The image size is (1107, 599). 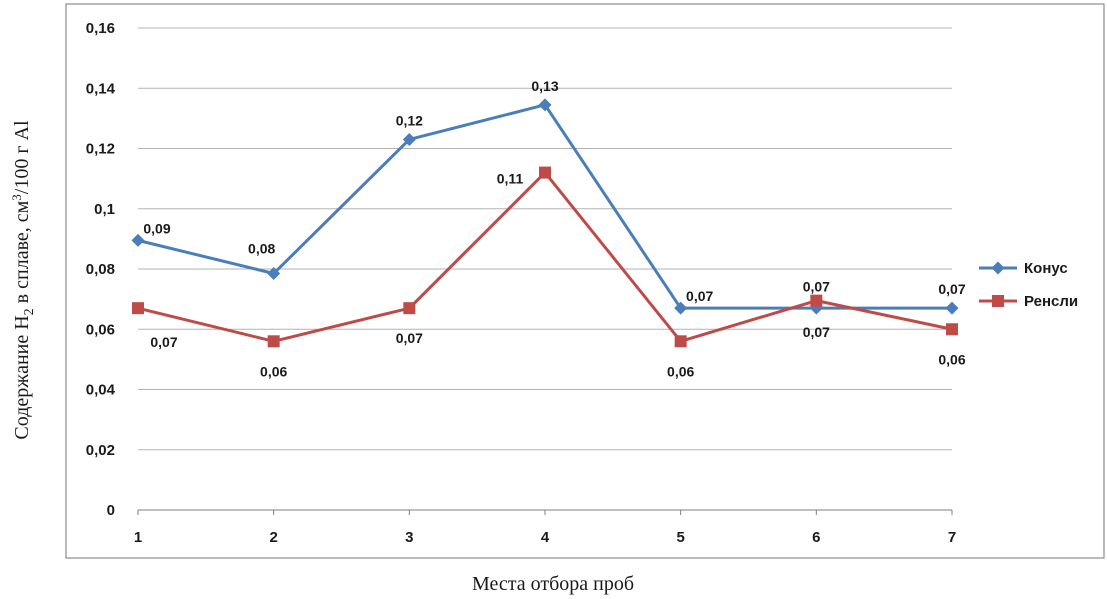 I want to click on y-axis-title-main: Содержание H, so click(x=22, y=377).